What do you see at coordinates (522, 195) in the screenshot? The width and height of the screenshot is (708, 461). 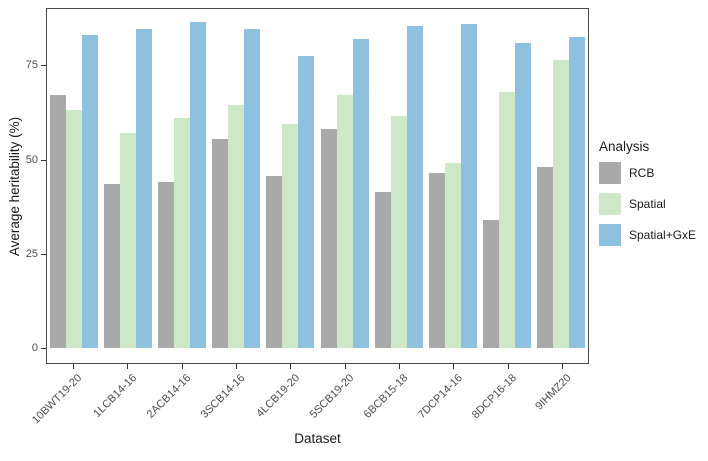 I see `bar-Spatial+GxE-8DCP16-18` at bounding box center [522, 195].